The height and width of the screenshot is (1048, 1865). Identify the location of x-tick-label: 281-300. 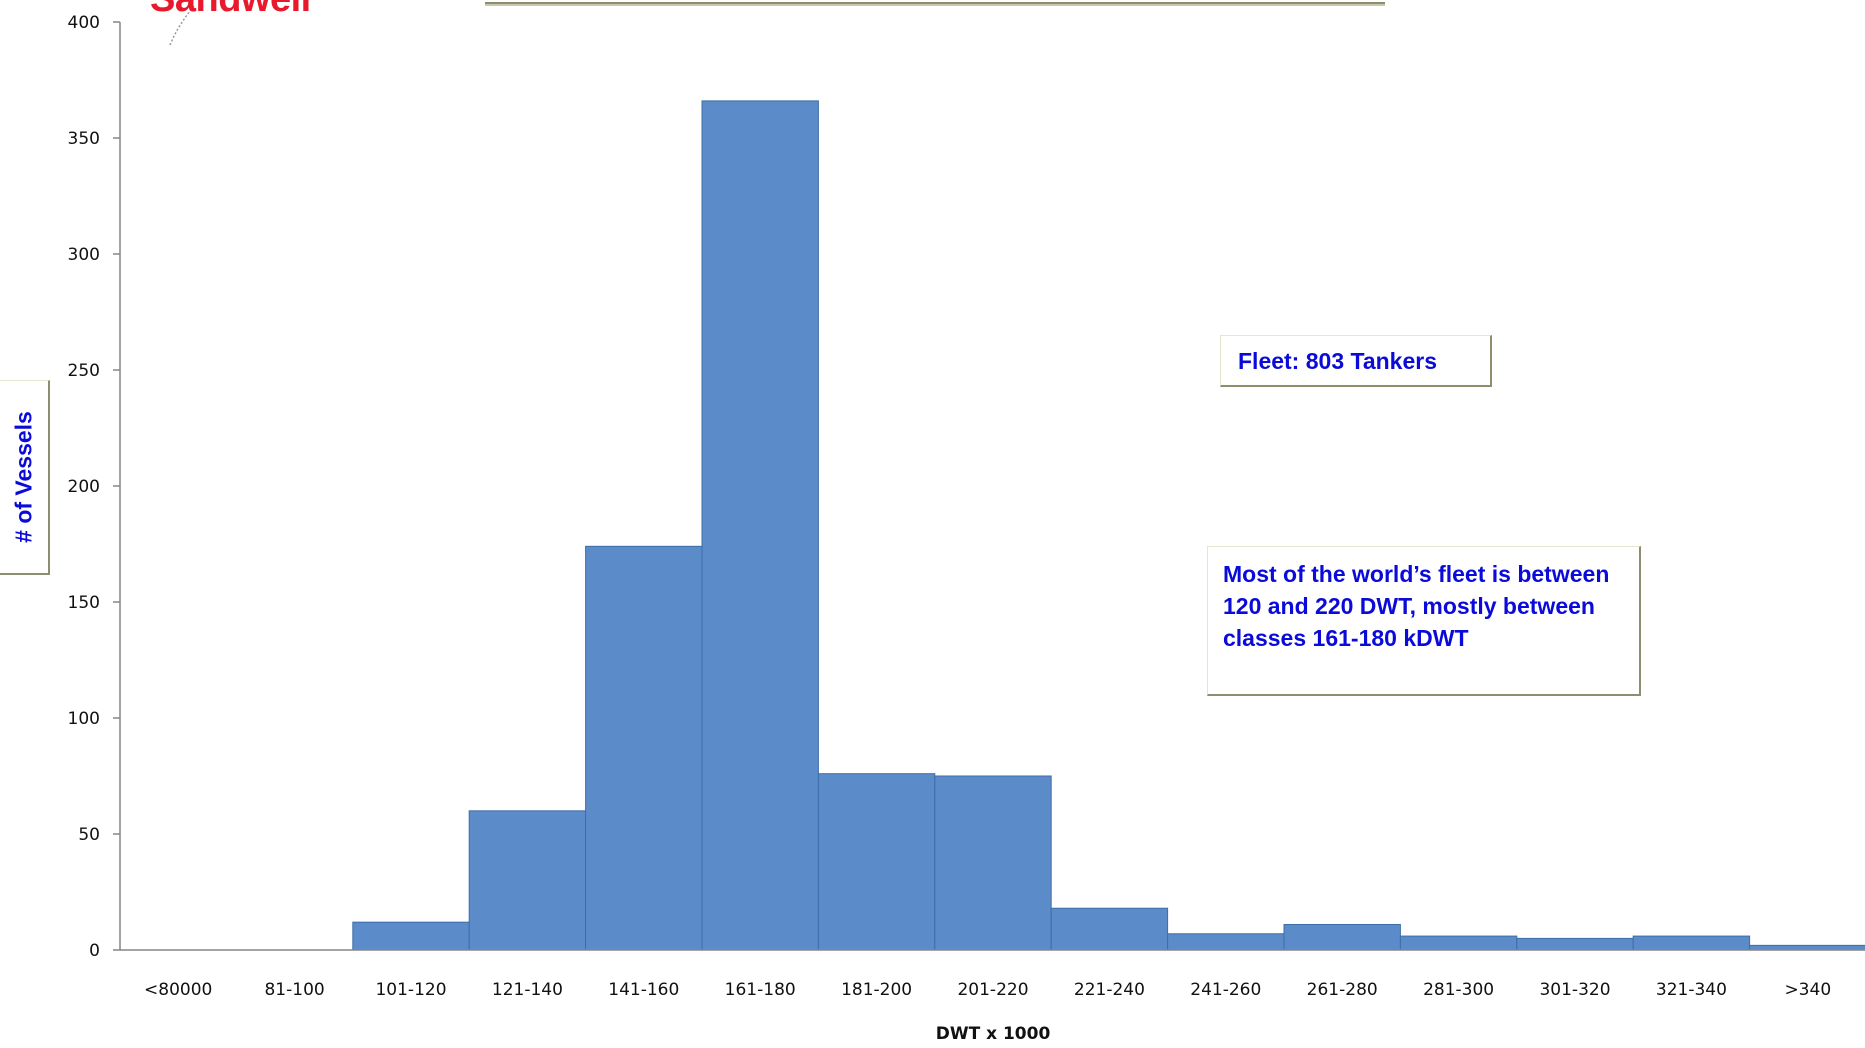
(1458, 990).